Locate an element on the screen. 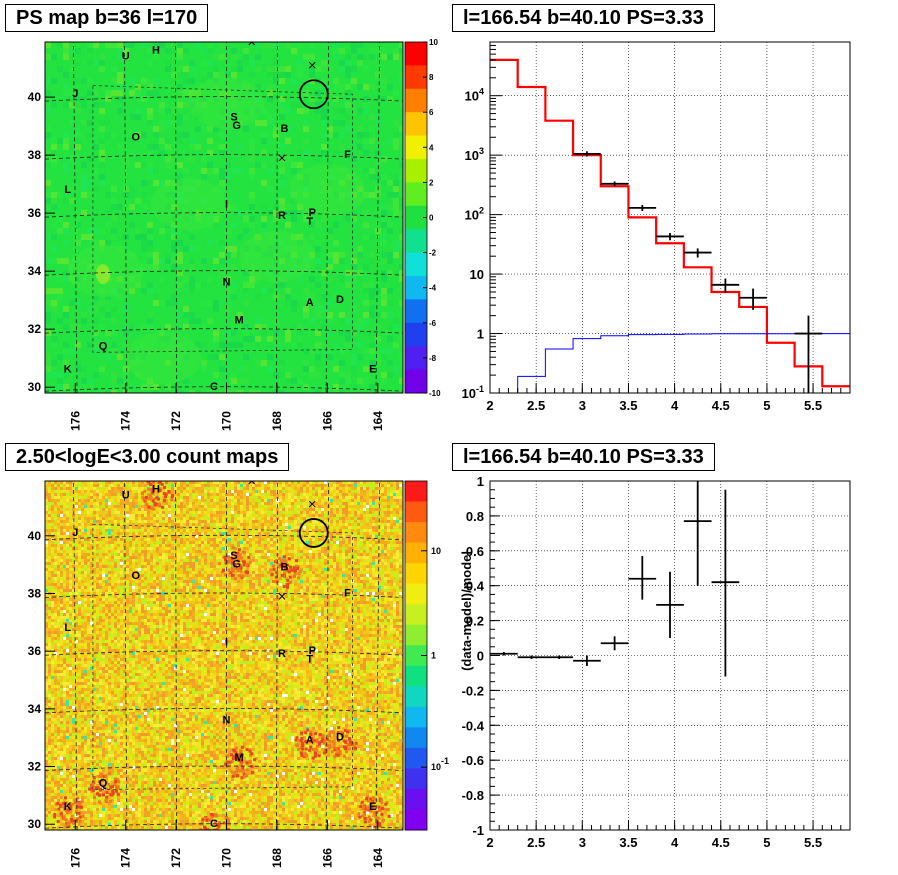 The image size is (898, 875). y-tick-label: 38 is located at coordinates (35, 593).